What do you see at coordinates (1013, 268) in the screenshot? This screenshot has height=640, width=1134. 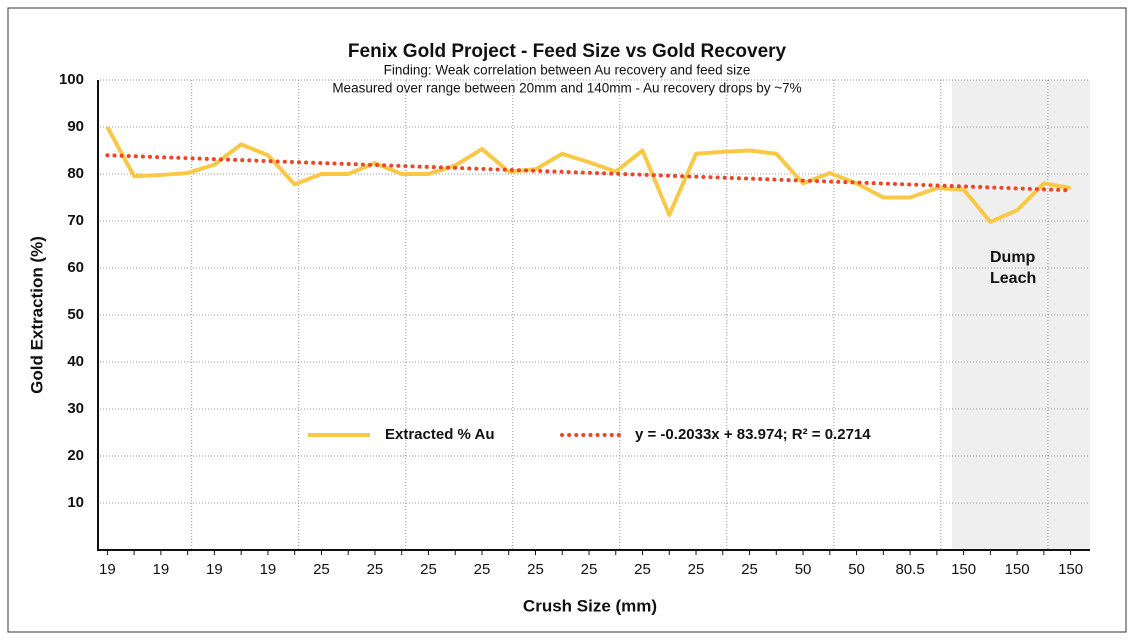 I see `annotation: Dump Leach` at bounding box center [1013, 268].